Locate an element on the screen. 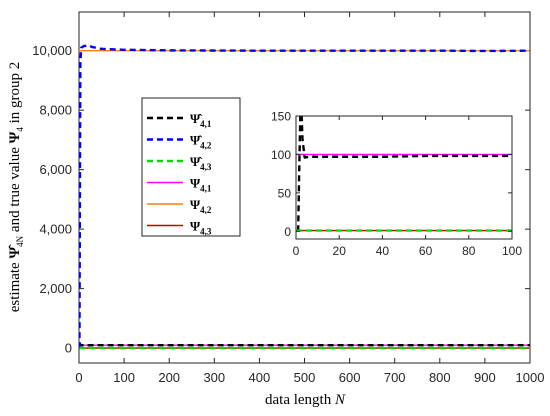  legend-box is located at coordinates (191, 167).